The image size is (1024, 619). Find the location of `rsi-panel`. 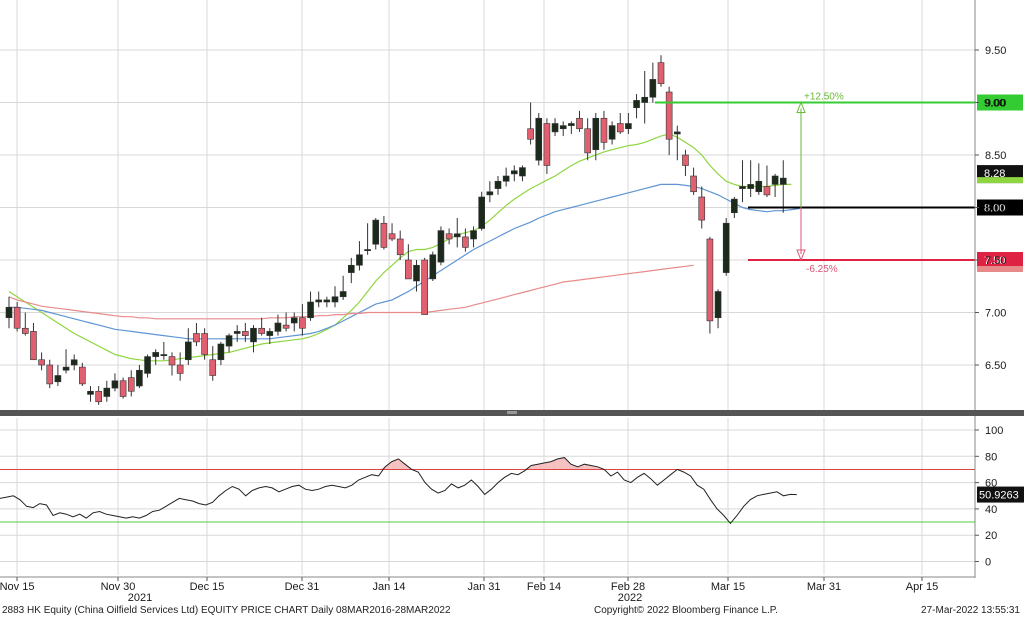

rsi-panel is located at coordinates (487, 491).